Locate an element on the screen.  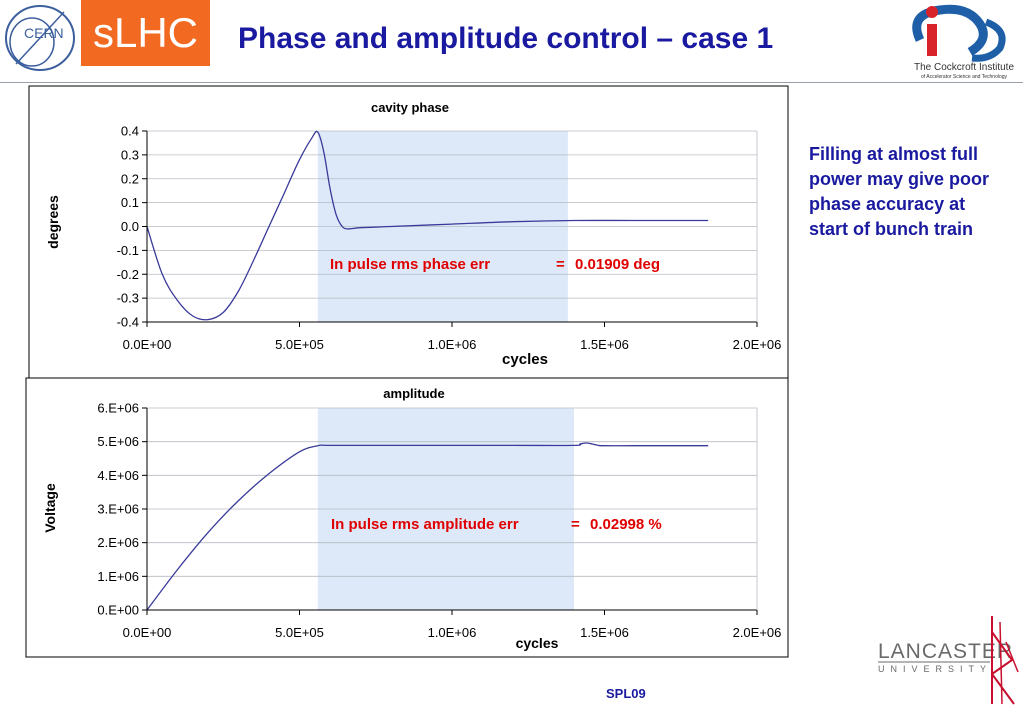
lancaster-logo: LANCASTER UNIVERSITY is located at coordinates (948, 660).